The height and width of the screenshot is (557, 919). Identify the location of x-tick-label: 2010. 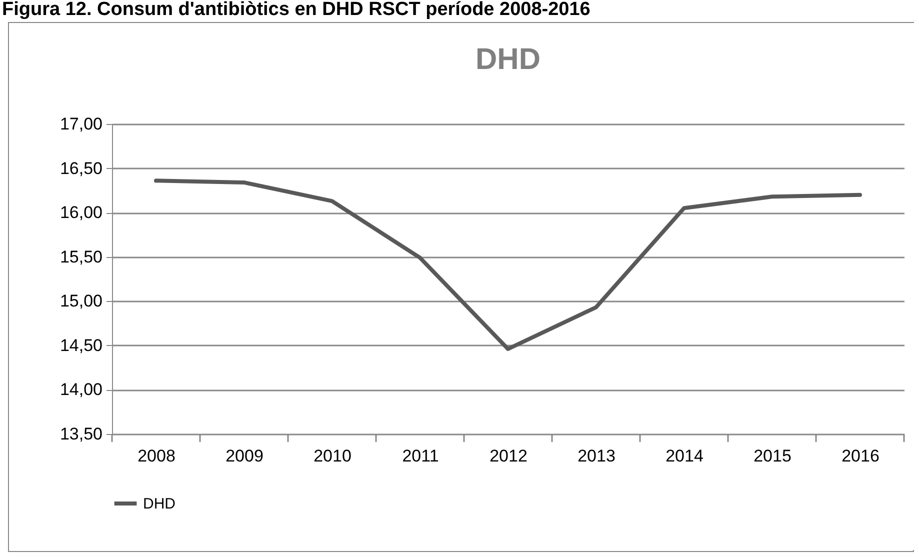
(333, 456).